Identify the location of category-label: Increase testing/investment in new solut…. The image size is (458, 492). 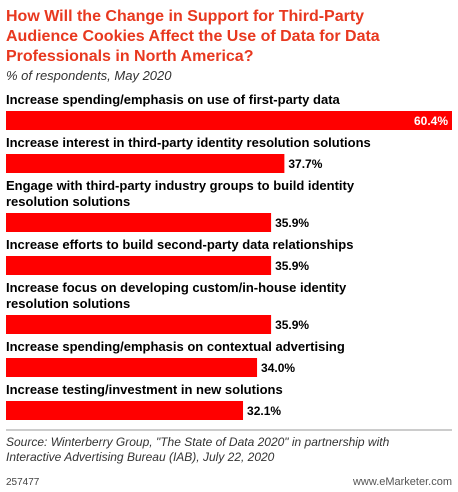
(144, 389).